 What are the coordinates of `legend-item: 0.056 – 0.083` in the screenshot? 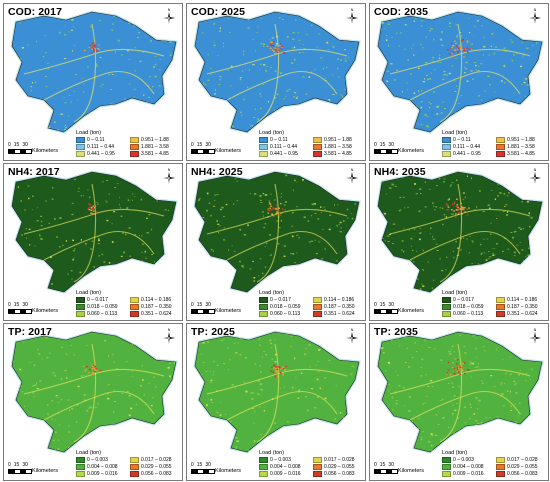 It's located at (522, 474).